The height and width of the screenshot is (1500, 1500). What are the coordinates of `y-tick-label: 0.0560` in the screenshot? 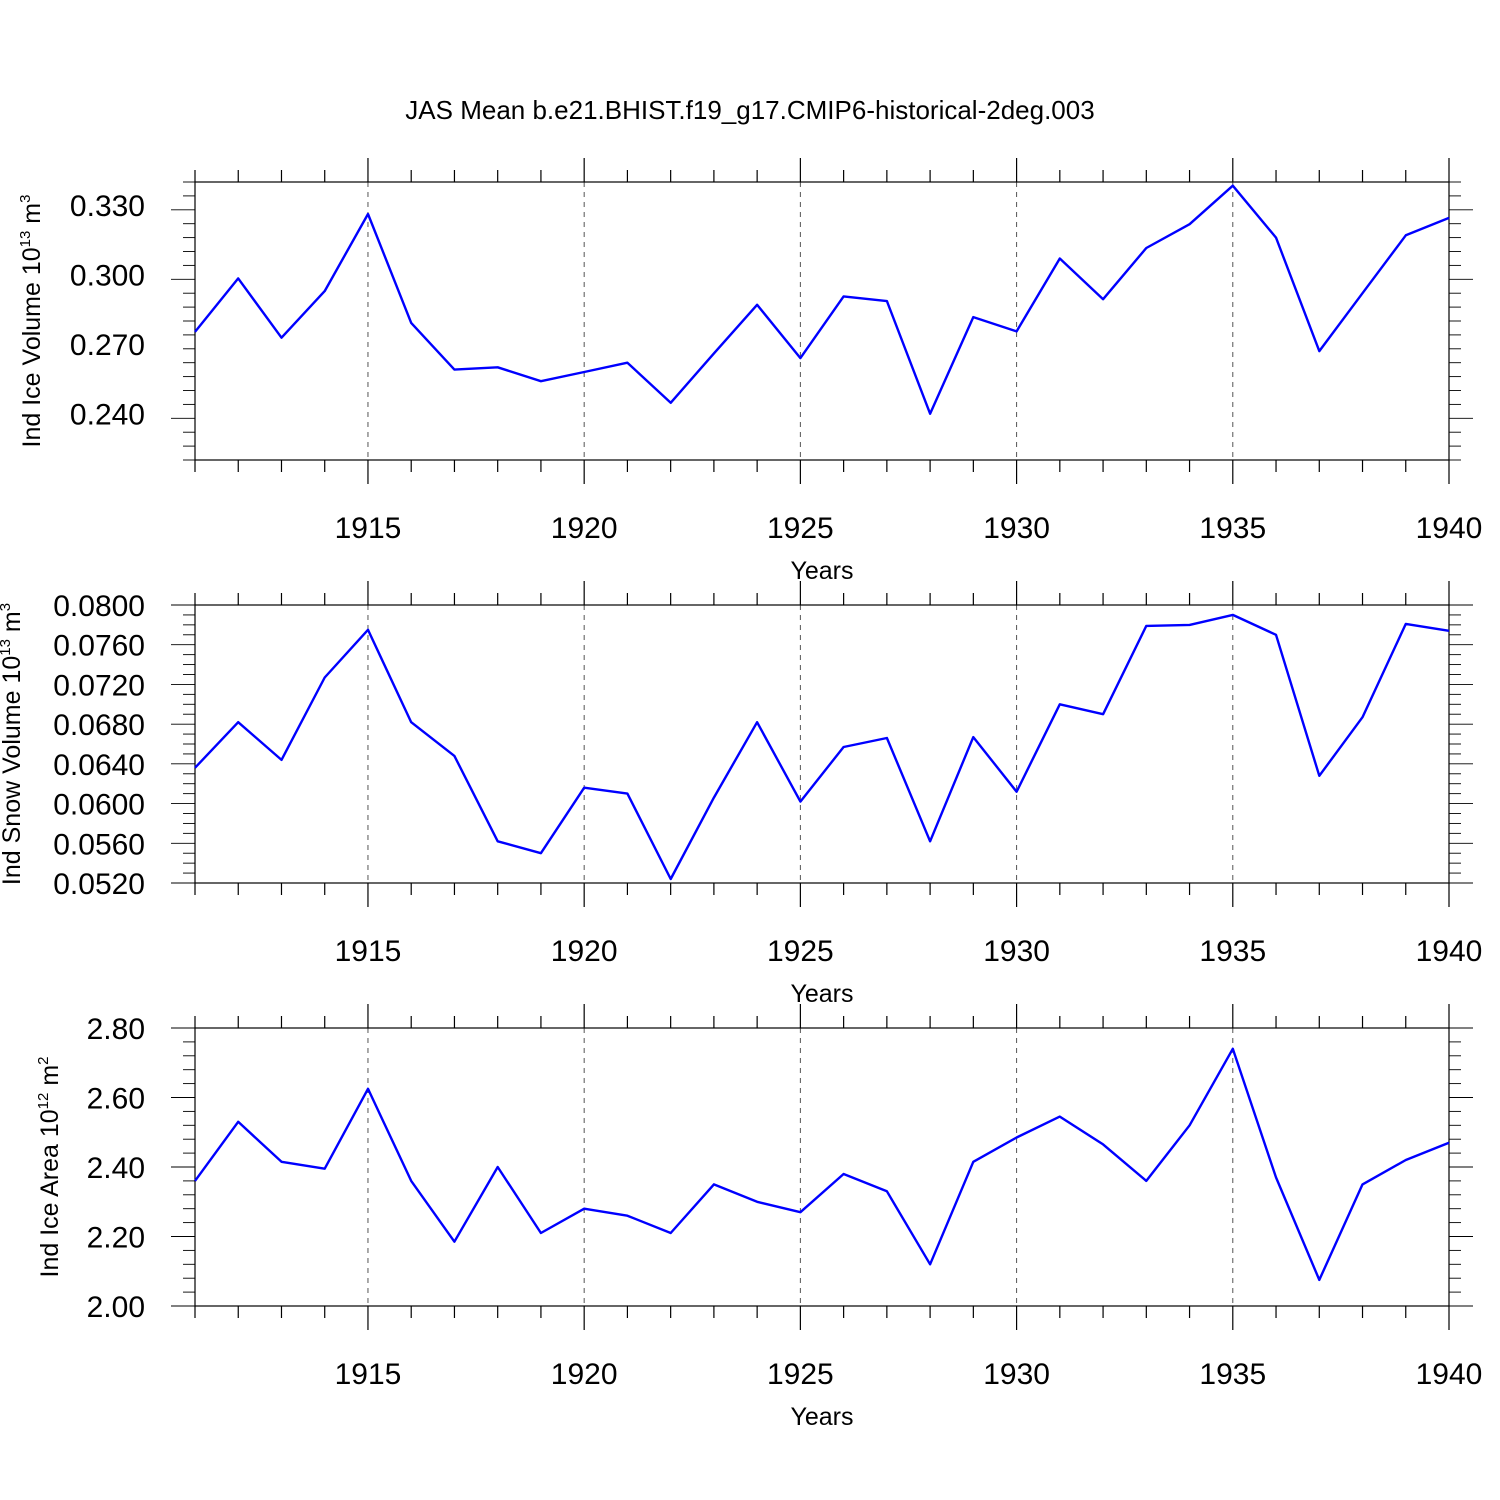 It's located at (99, 844).